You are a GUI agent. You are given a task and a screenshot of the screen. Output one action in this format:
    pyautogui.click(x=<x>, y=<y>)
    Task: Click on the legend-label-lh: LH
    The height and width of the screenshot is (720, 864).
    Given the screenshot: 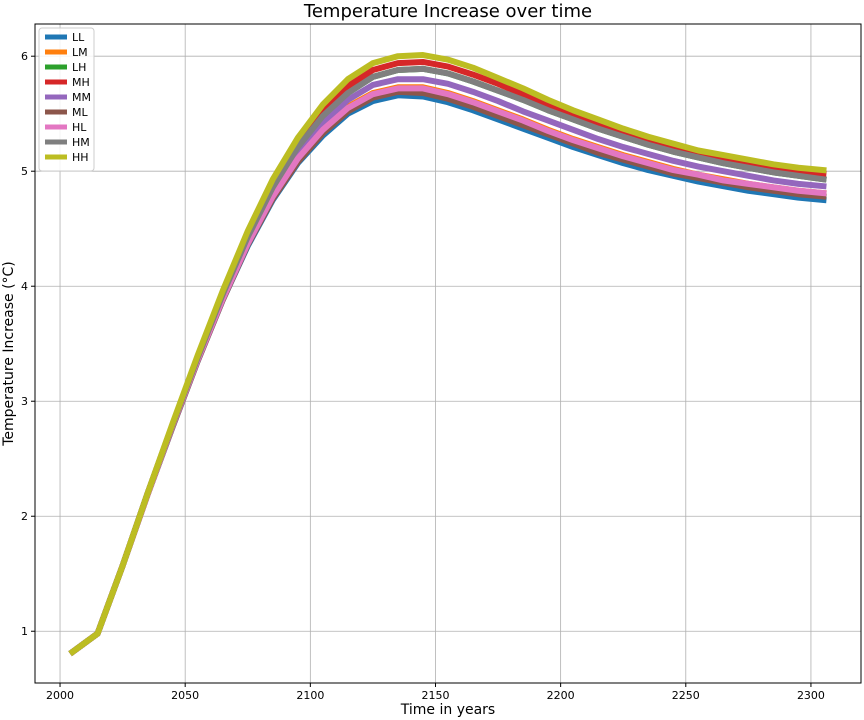 What is the action you would take?
    pyautogui.click(x=79, y=67)
    